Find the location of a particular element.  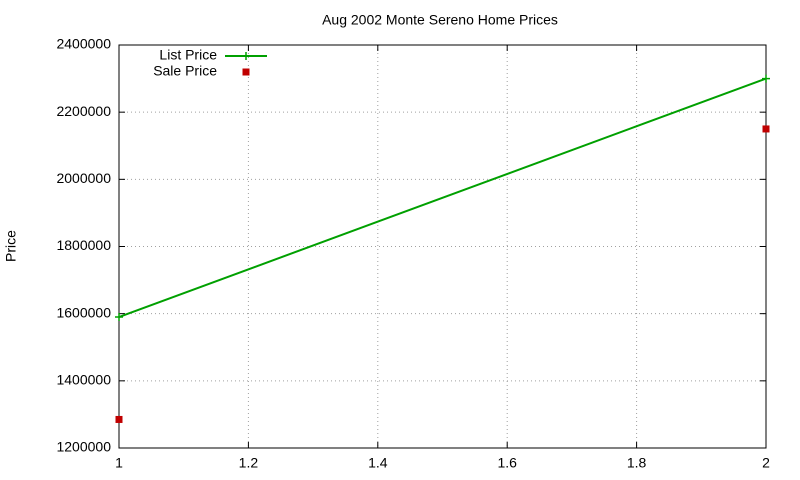

y-tick-label: 2200000 is located at coordinates (83, 111).